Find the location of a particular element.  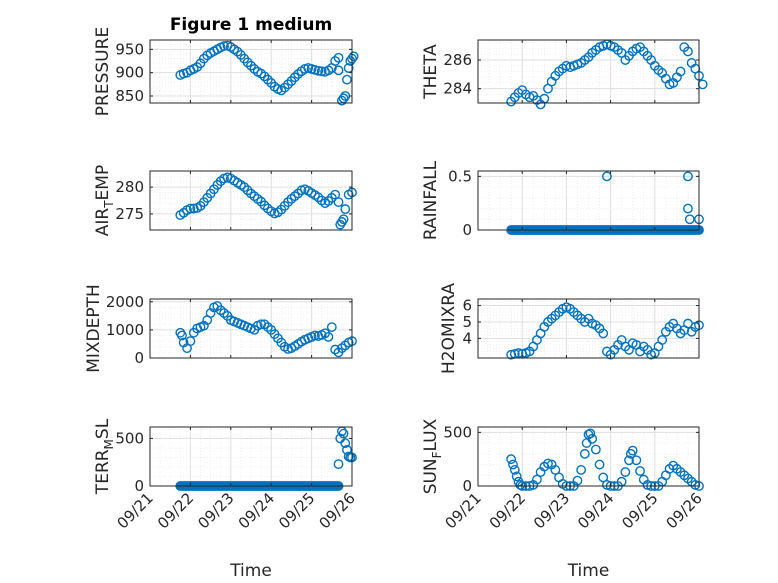

theta-ytick-label: 286 is located at coordinates (457, 60).